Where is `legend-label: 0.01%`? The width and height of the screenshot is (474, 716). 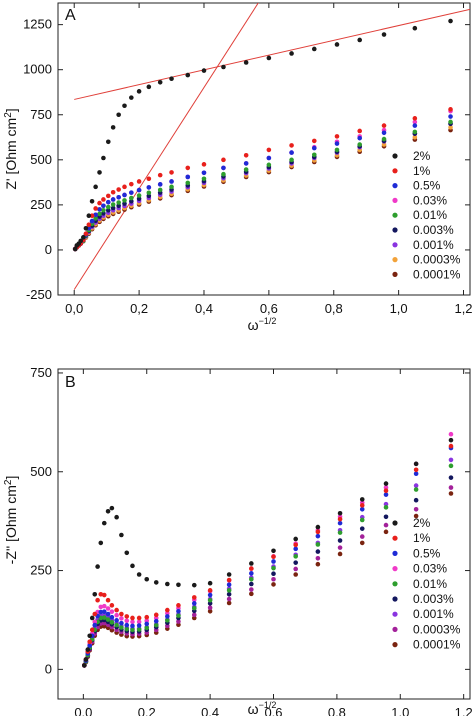
legend-label: 0.01% is located at coordinates (430, 584).